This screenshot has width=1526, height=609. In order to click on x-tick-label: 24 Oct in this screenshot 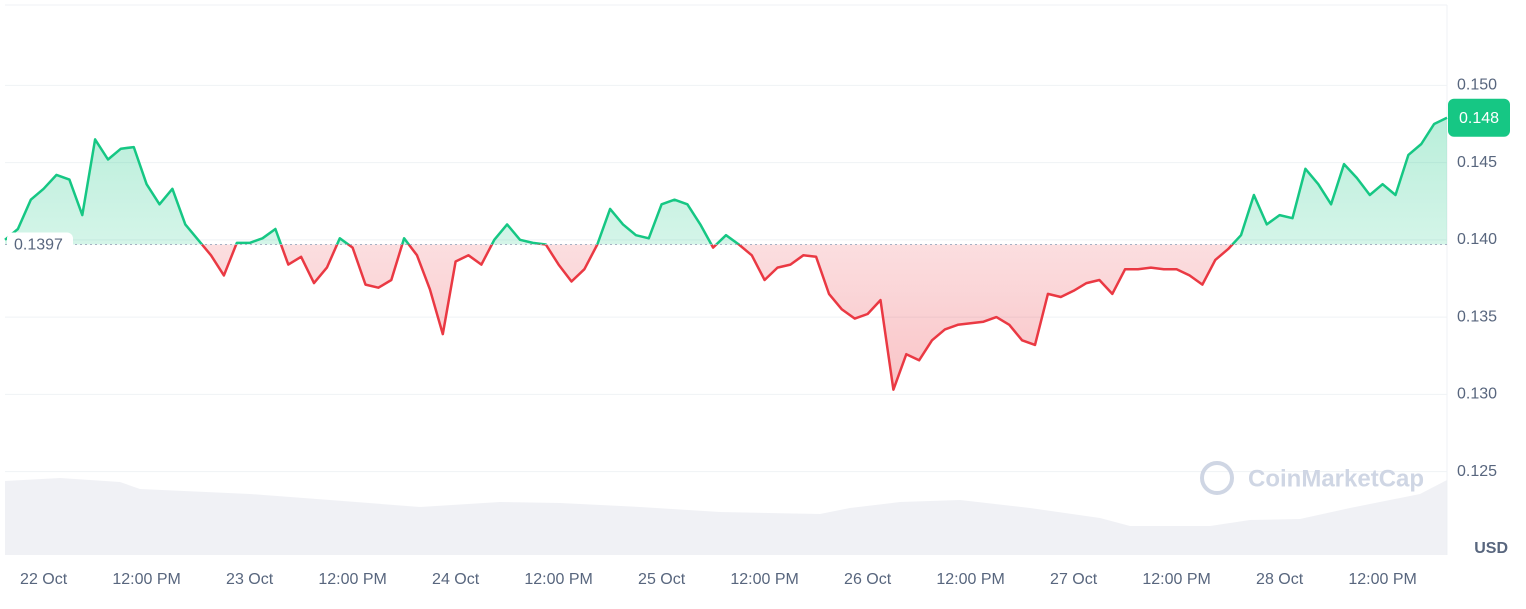, I will do `click(456, 579)`.